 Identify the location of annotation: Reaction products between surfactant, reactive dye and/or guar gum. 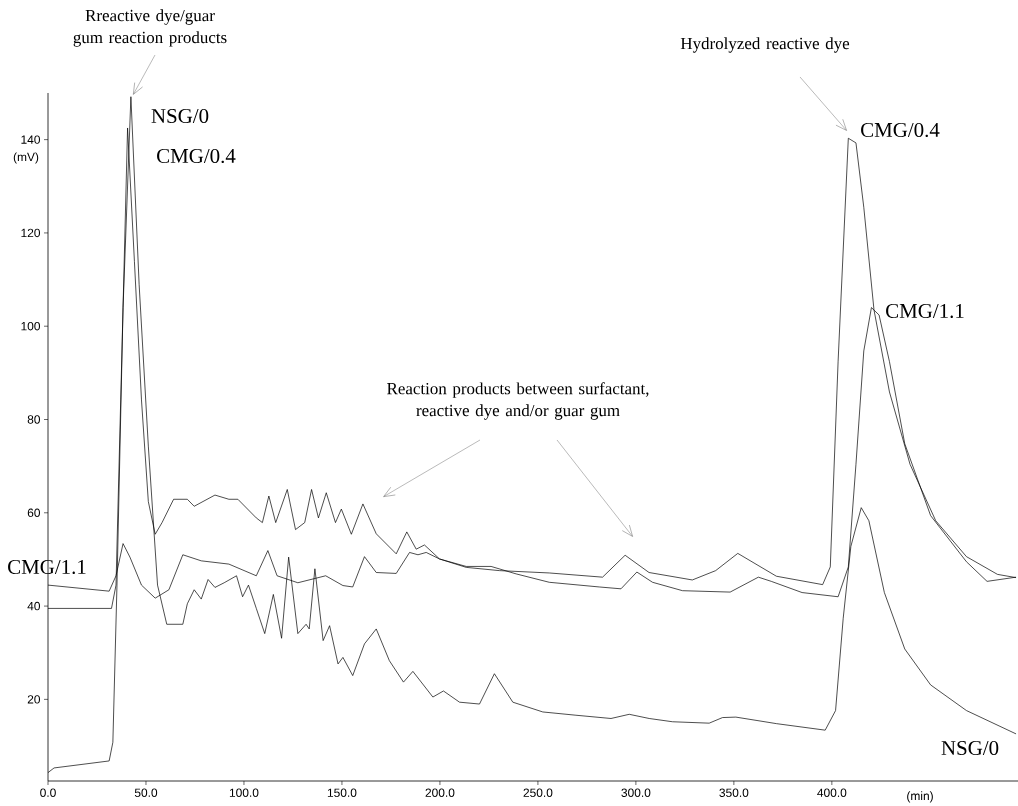
(518, 401).